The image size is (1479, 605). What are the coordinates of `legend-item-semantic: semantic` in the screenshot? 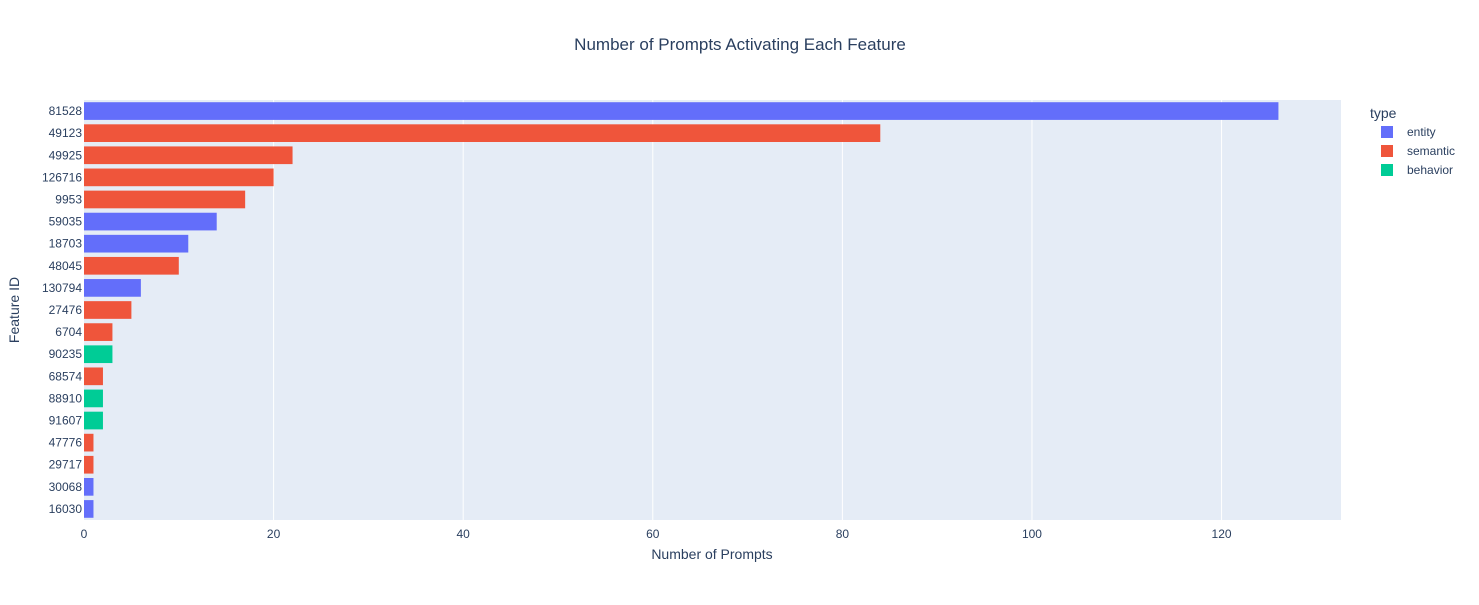 It's located at (1418, 151).